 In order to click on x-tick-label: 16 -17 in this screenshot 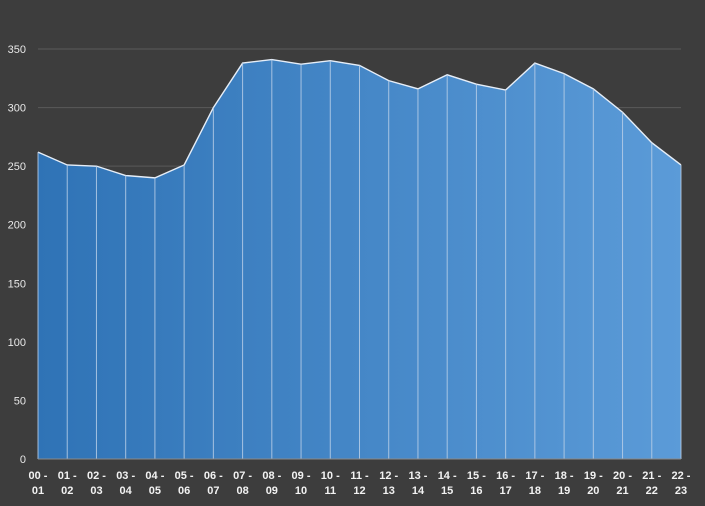, I will do `click(505, 483)`.